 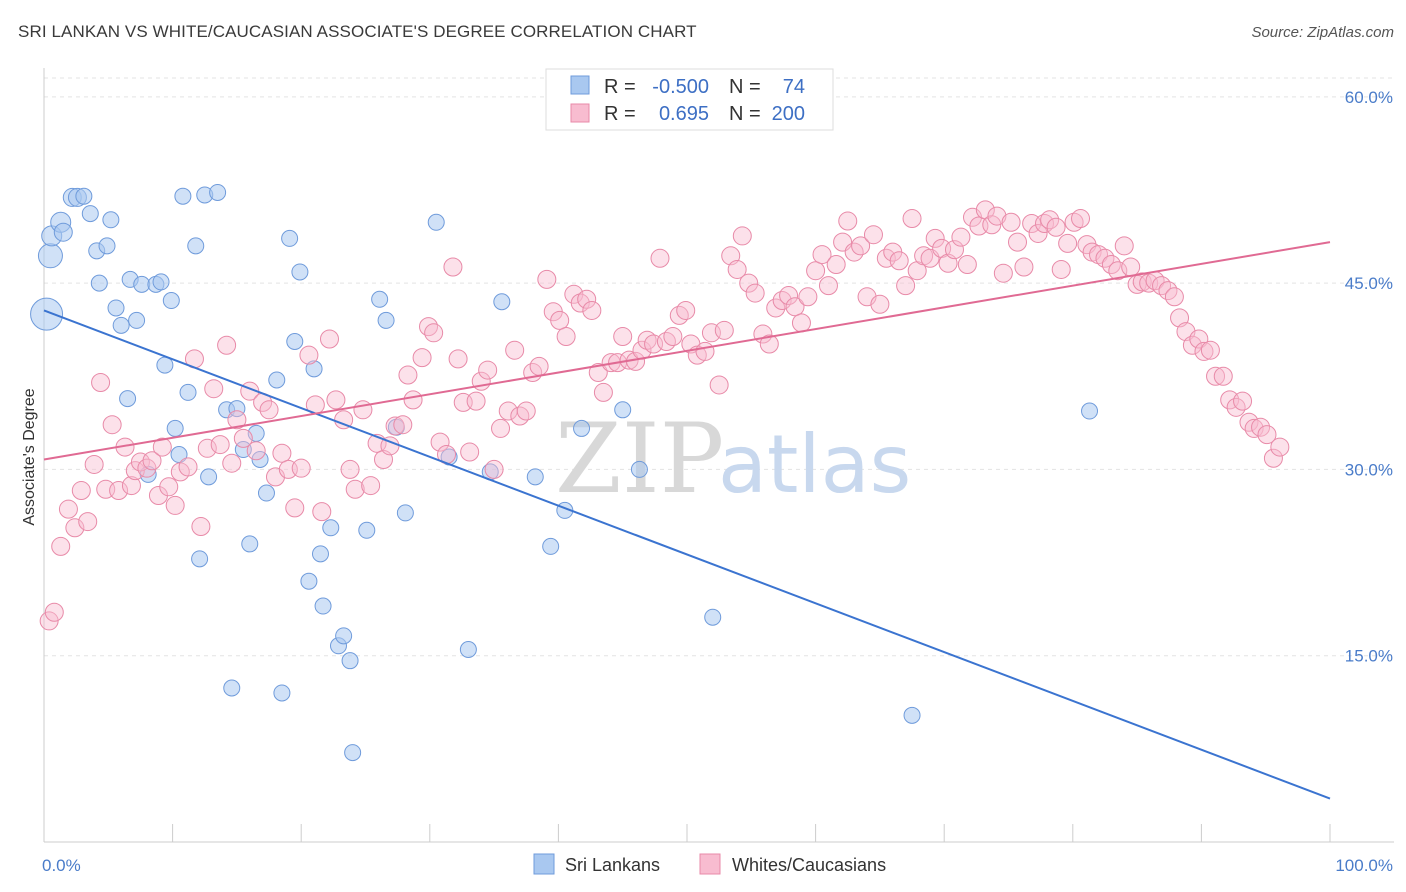 What do you see at coordinates (794, 87) in the screenshot?
I see `legend-n-value: 74` at bounding box center [794, 87].